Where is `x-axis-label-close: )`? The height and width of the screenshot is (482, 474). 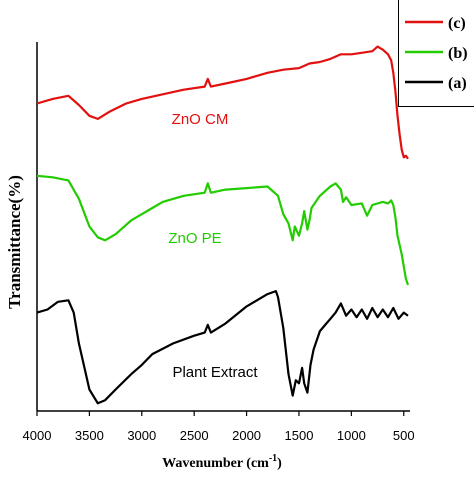 x-axis-label-close: ) is located at coordinates (279, 463).